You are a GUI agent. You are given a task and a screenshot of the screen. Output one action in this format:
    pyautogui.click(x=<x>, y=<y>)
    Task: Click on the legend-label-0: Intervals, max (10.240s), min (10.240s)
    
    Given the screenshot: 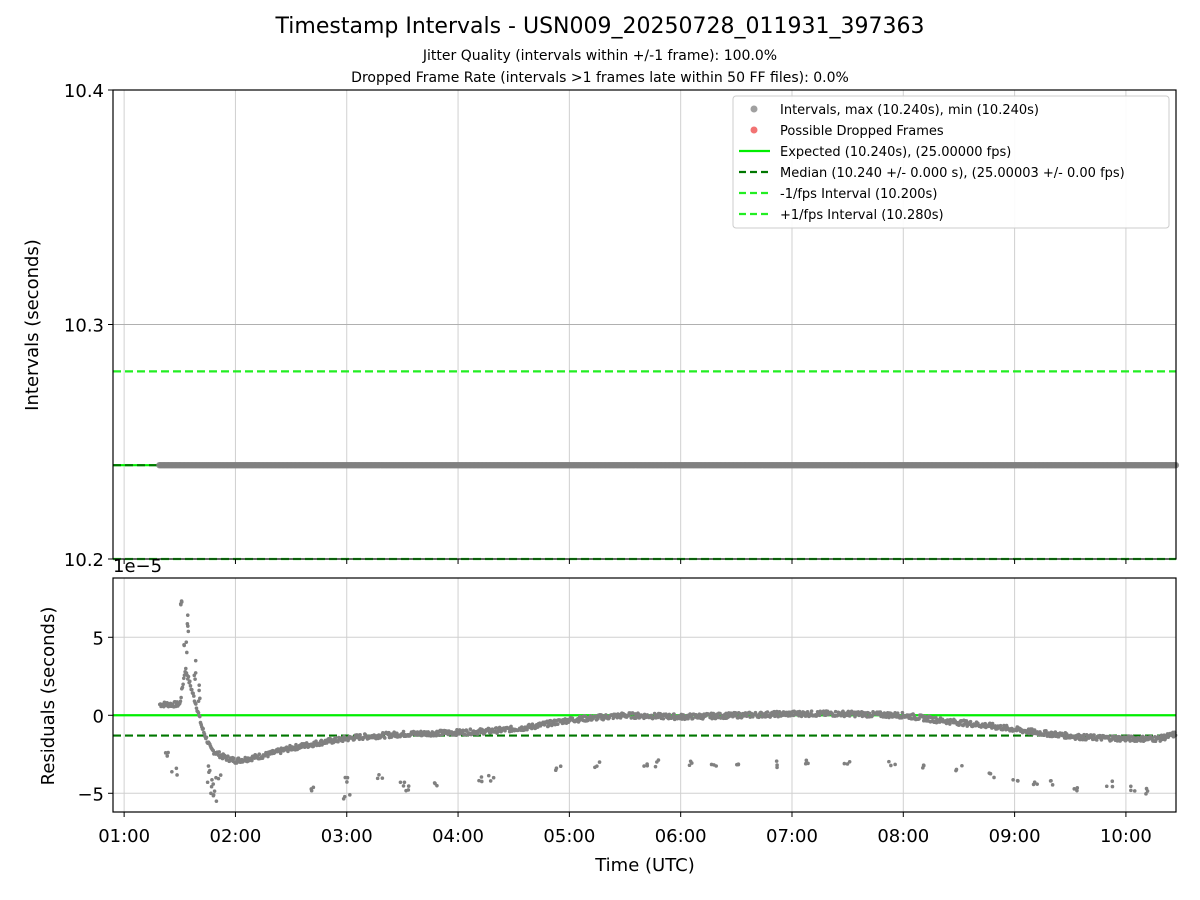 What is the action you would take?
    pyautogui.click(x=909, y=110)
    